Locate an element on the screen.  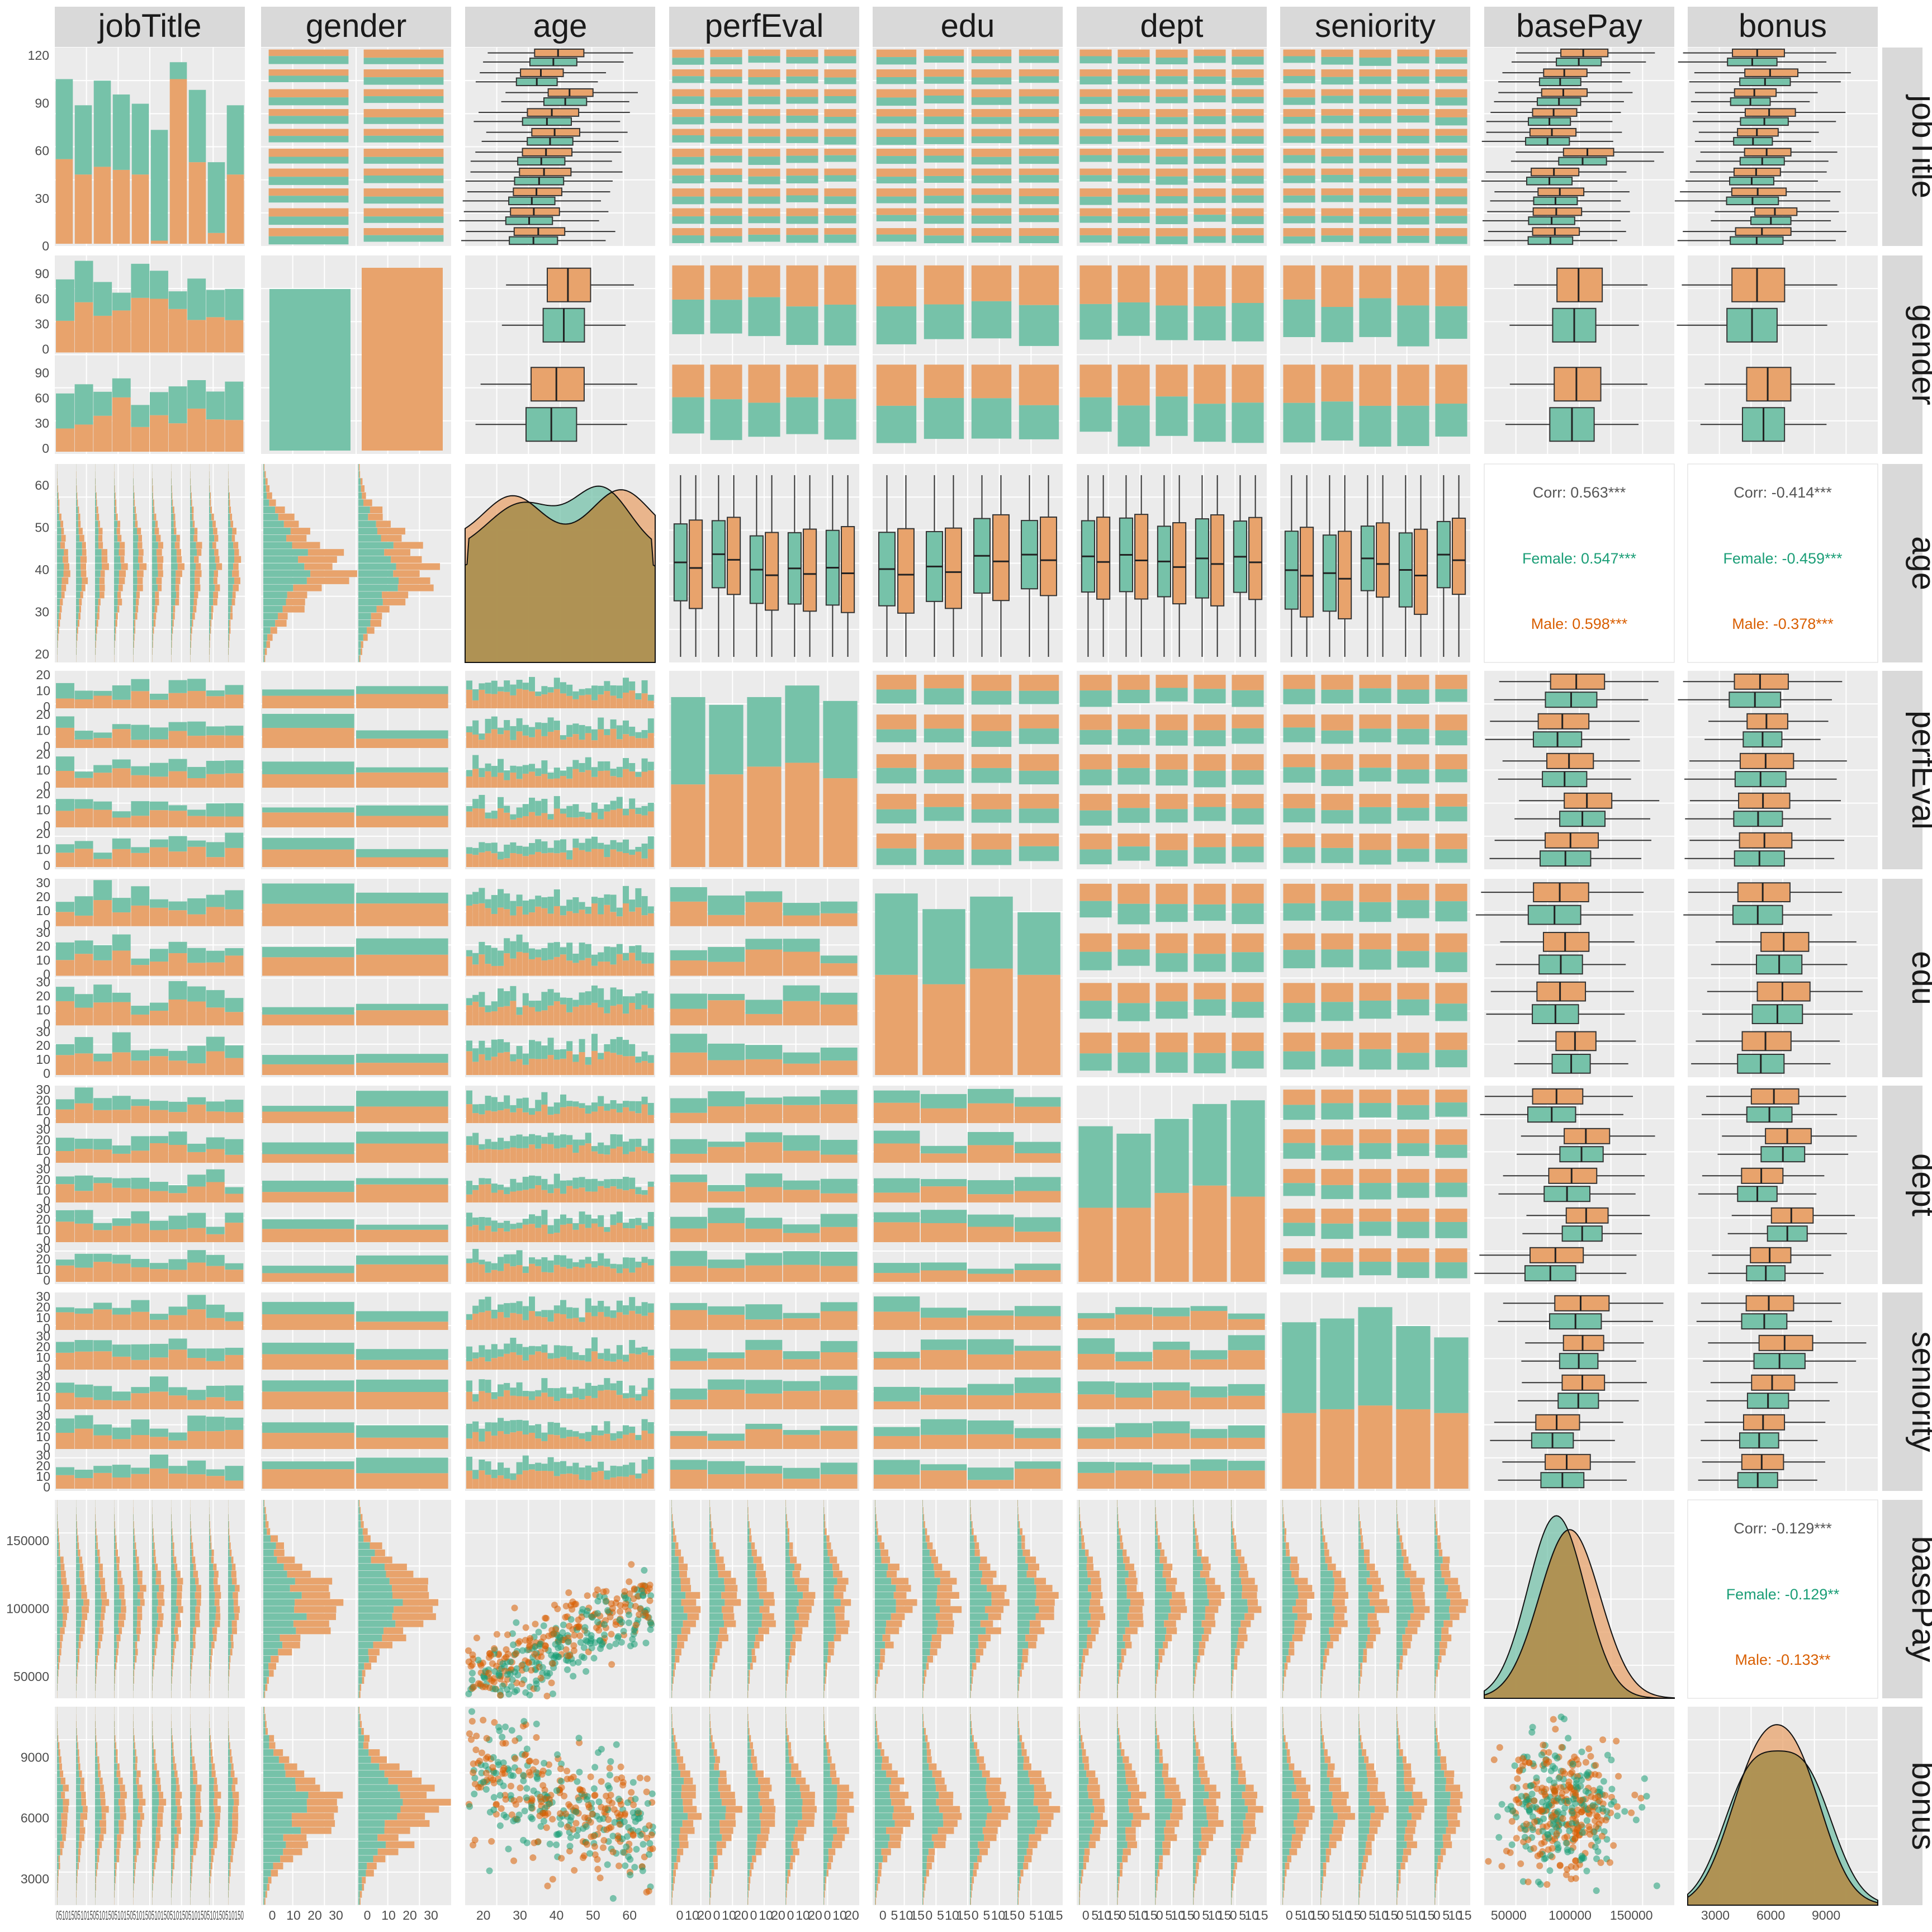
facet-perfEval-jobTitle-hist-female is located at coordinates (177, 808).